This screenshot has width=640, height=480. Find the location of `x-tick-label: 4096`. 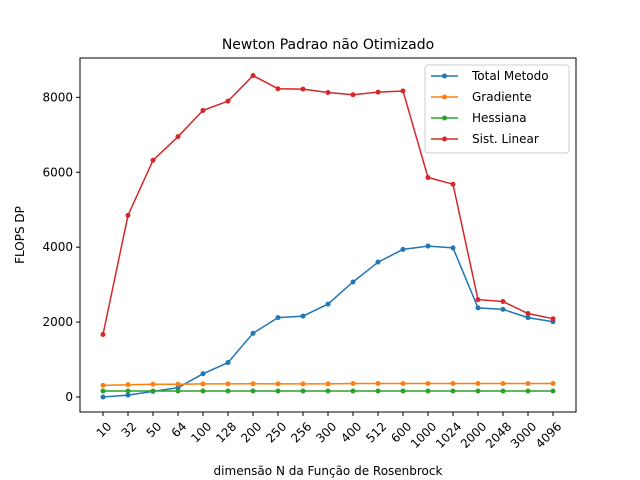

x-tick-label: 4096 is located at coordinates (548, 434).